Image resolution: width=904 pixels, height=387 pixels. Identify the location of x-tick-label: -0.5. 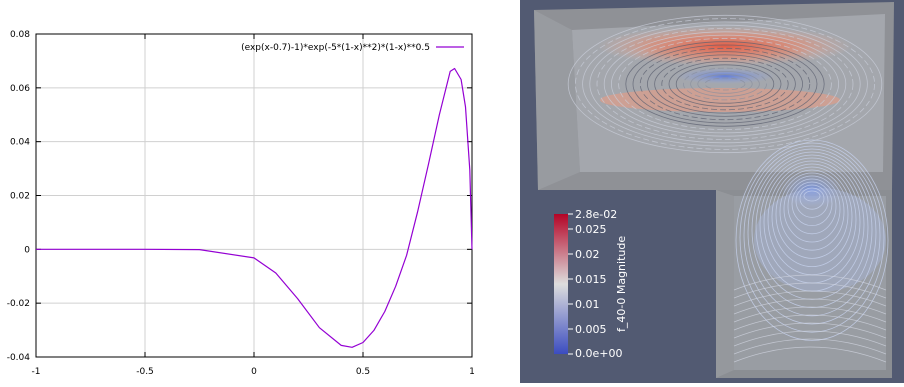
(145, 372).